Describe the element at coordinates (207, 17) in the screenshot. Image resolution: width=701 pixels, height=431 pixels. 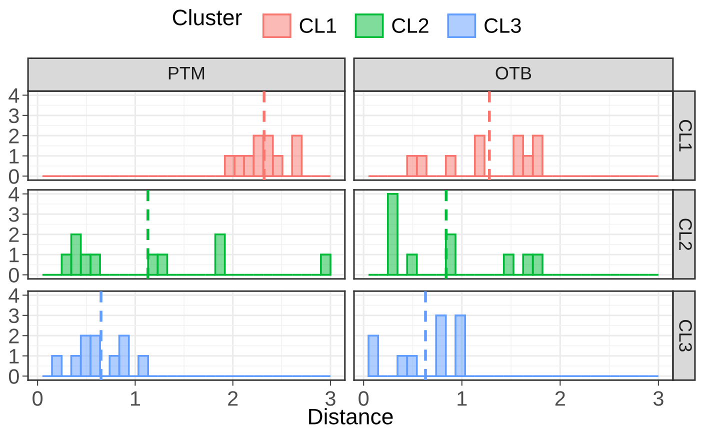
I see `legend-title: Cluster` at that location.